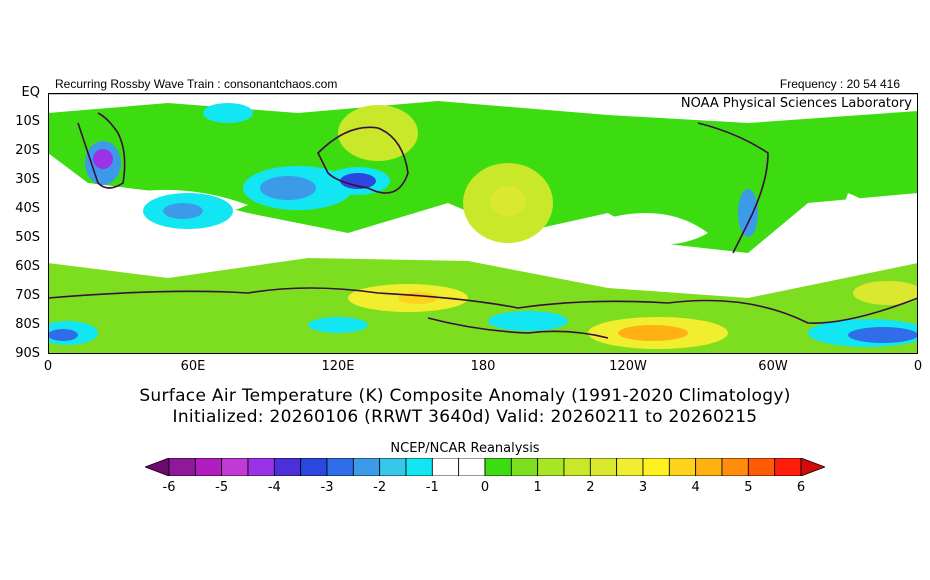  I want to click on colorbar-tick-label: -1, so click(432, 487).